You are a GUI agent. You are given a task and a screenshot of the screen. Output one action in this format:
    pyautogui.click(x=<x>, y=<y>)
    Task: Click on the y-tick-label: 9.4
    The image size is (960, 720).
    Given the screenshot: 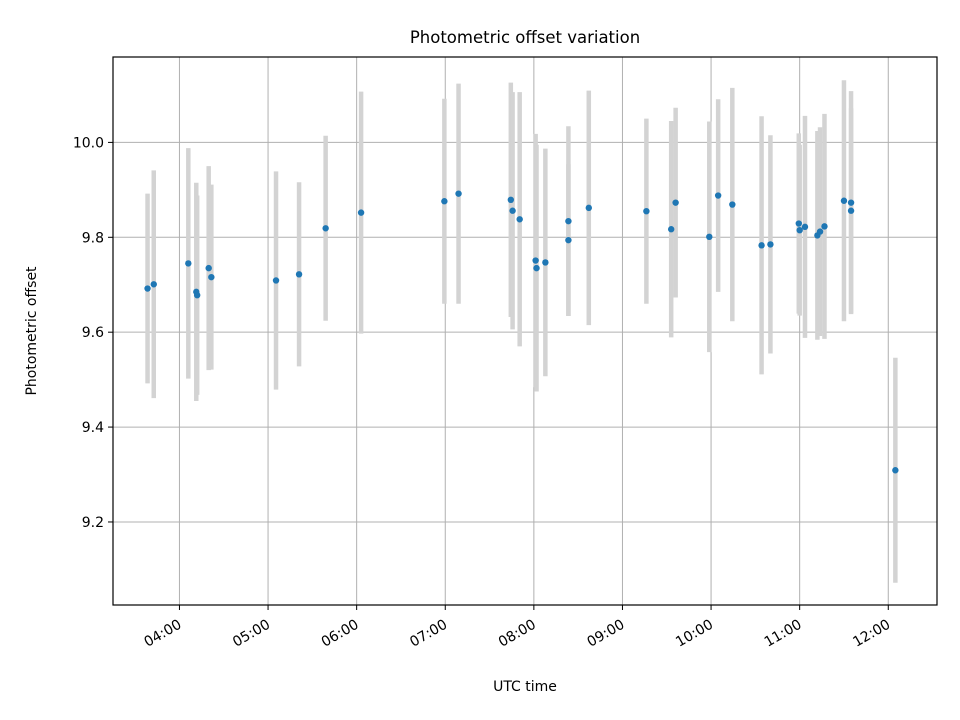 What is the action you would take?
    pyautogui.click(x=93, y=428)
    